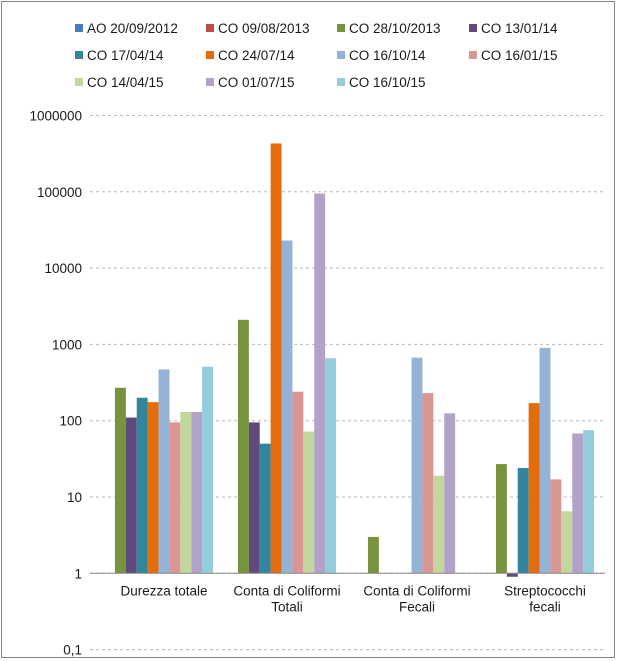  What do you see at coordinates (264, 28) in the screenshot?
I see `legend-label: CO 09/08/2013` at bounding box center [264, 28].